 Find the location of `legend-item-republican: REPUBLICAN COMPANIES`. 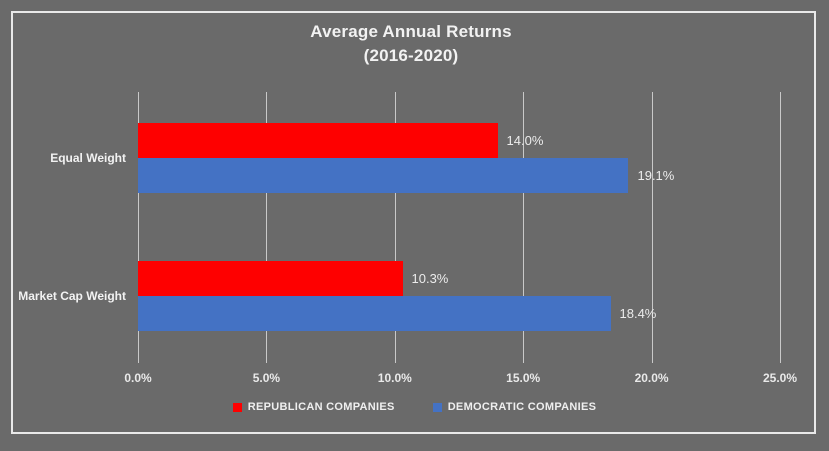

legend-item-republican: REPUBLICAN COMPANIES is located at coordinates (313, 407).